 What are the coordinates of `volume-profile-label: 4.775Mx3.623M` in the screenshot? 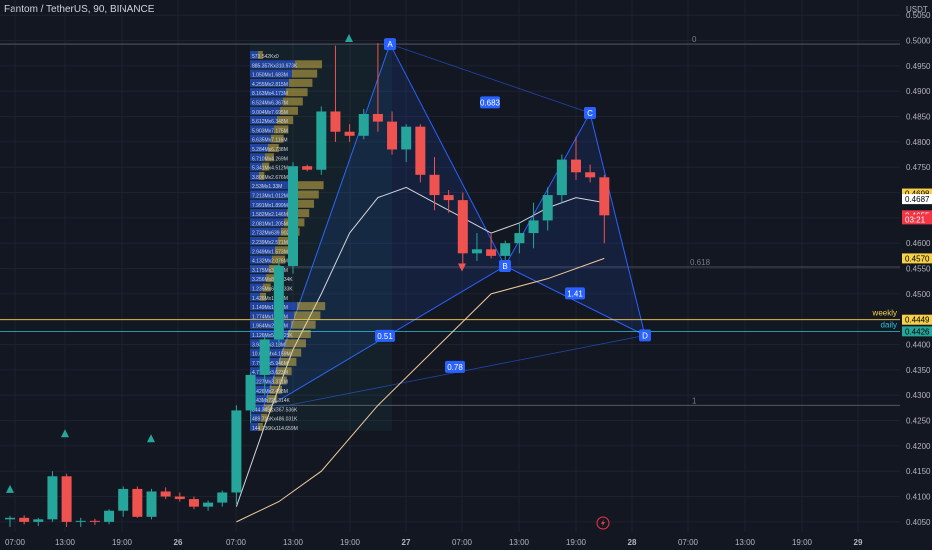 It's located at (270, 373).